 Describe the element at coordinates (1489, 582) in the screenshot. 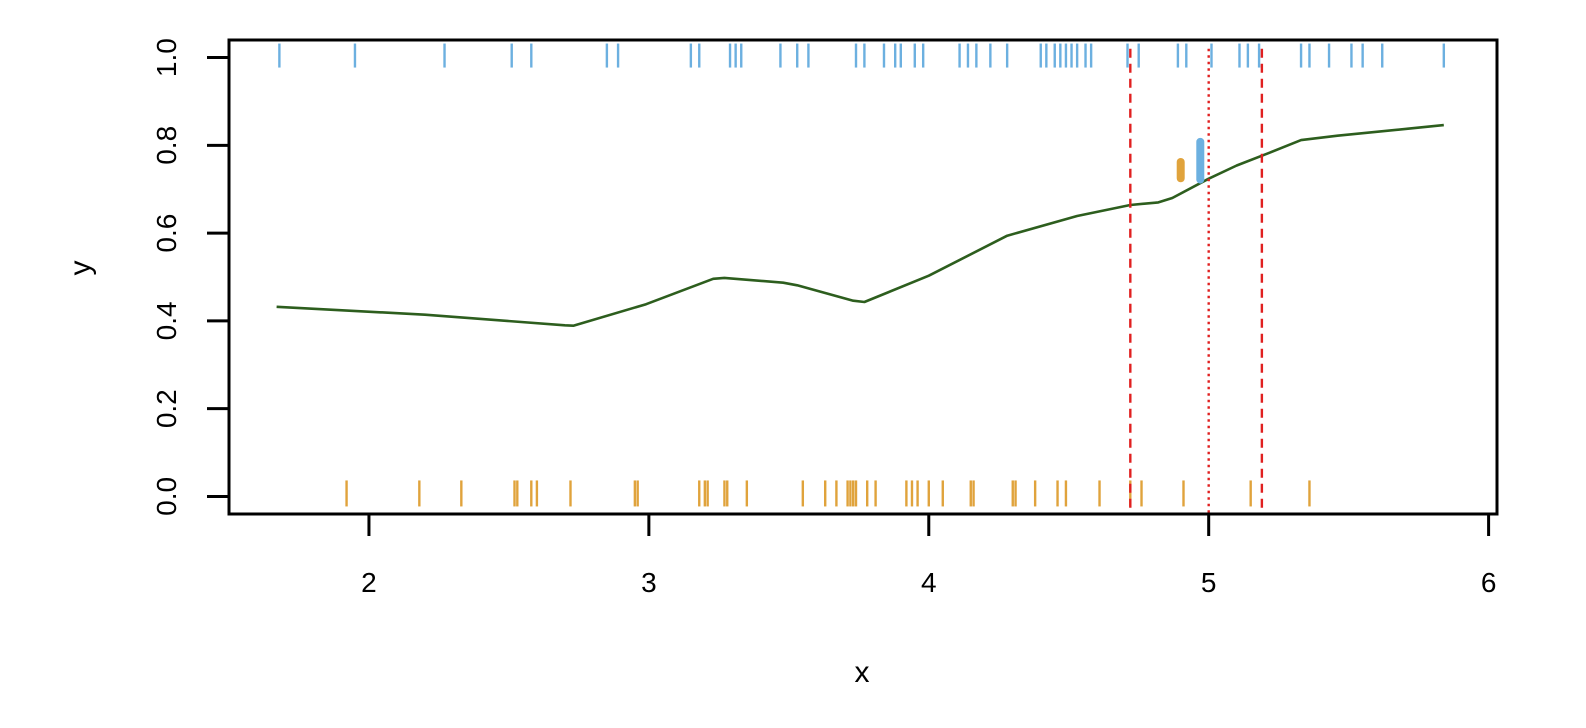

I see `x-tick-label-4: 6` at that location.